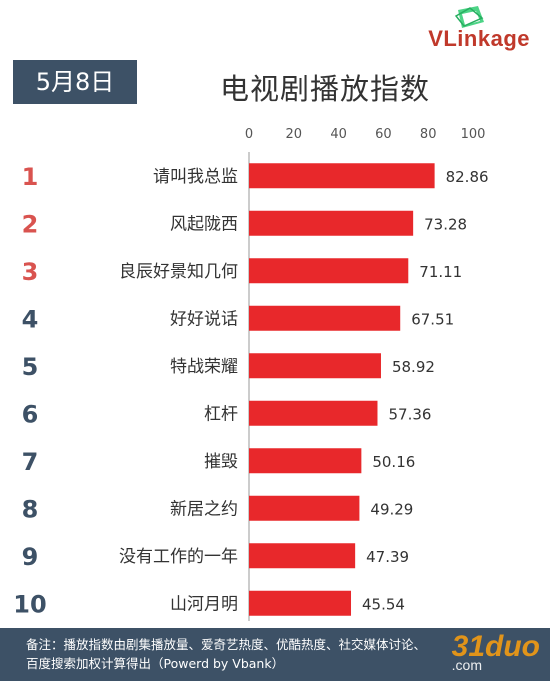 The image size is (550, 681). What do you see at coordinates (30, 367) in the screenshot?
I see `rank-number: 5` at bounding box center [30, 367].